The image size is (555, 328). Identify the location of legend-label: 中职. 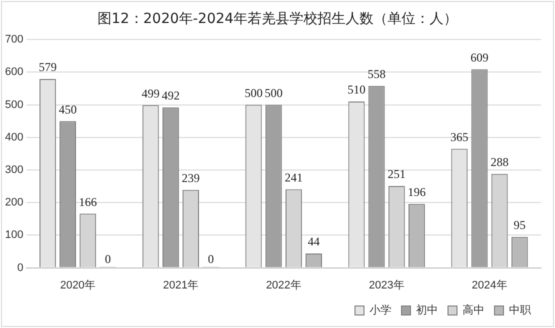
(520, 310).